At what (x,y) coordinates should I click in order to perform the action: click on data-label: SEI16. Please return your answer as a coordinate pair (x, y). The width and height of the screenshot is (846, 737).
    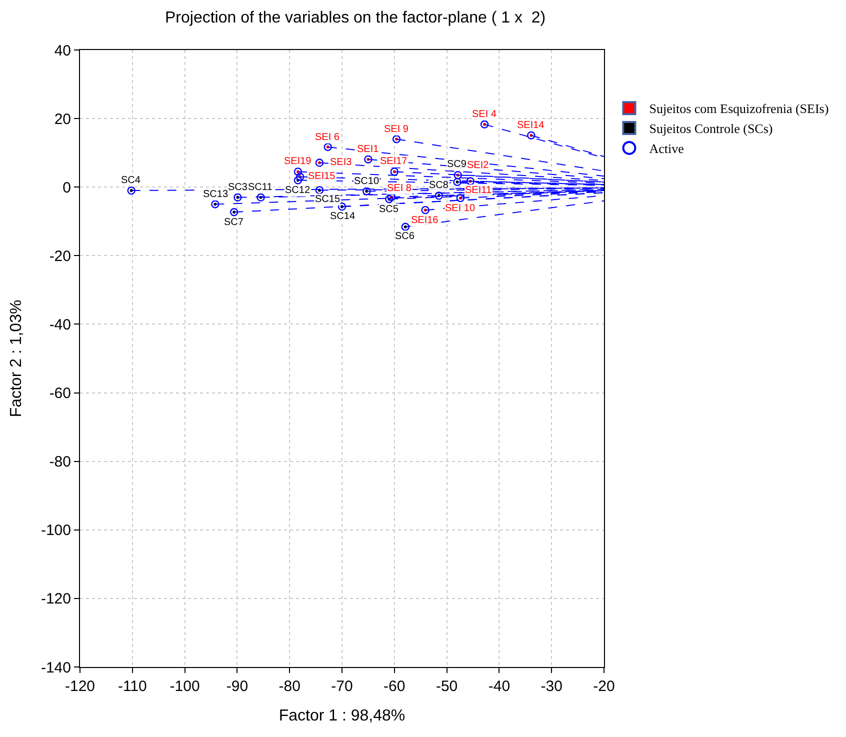
    Looking at the image, I should click on (425, 220).